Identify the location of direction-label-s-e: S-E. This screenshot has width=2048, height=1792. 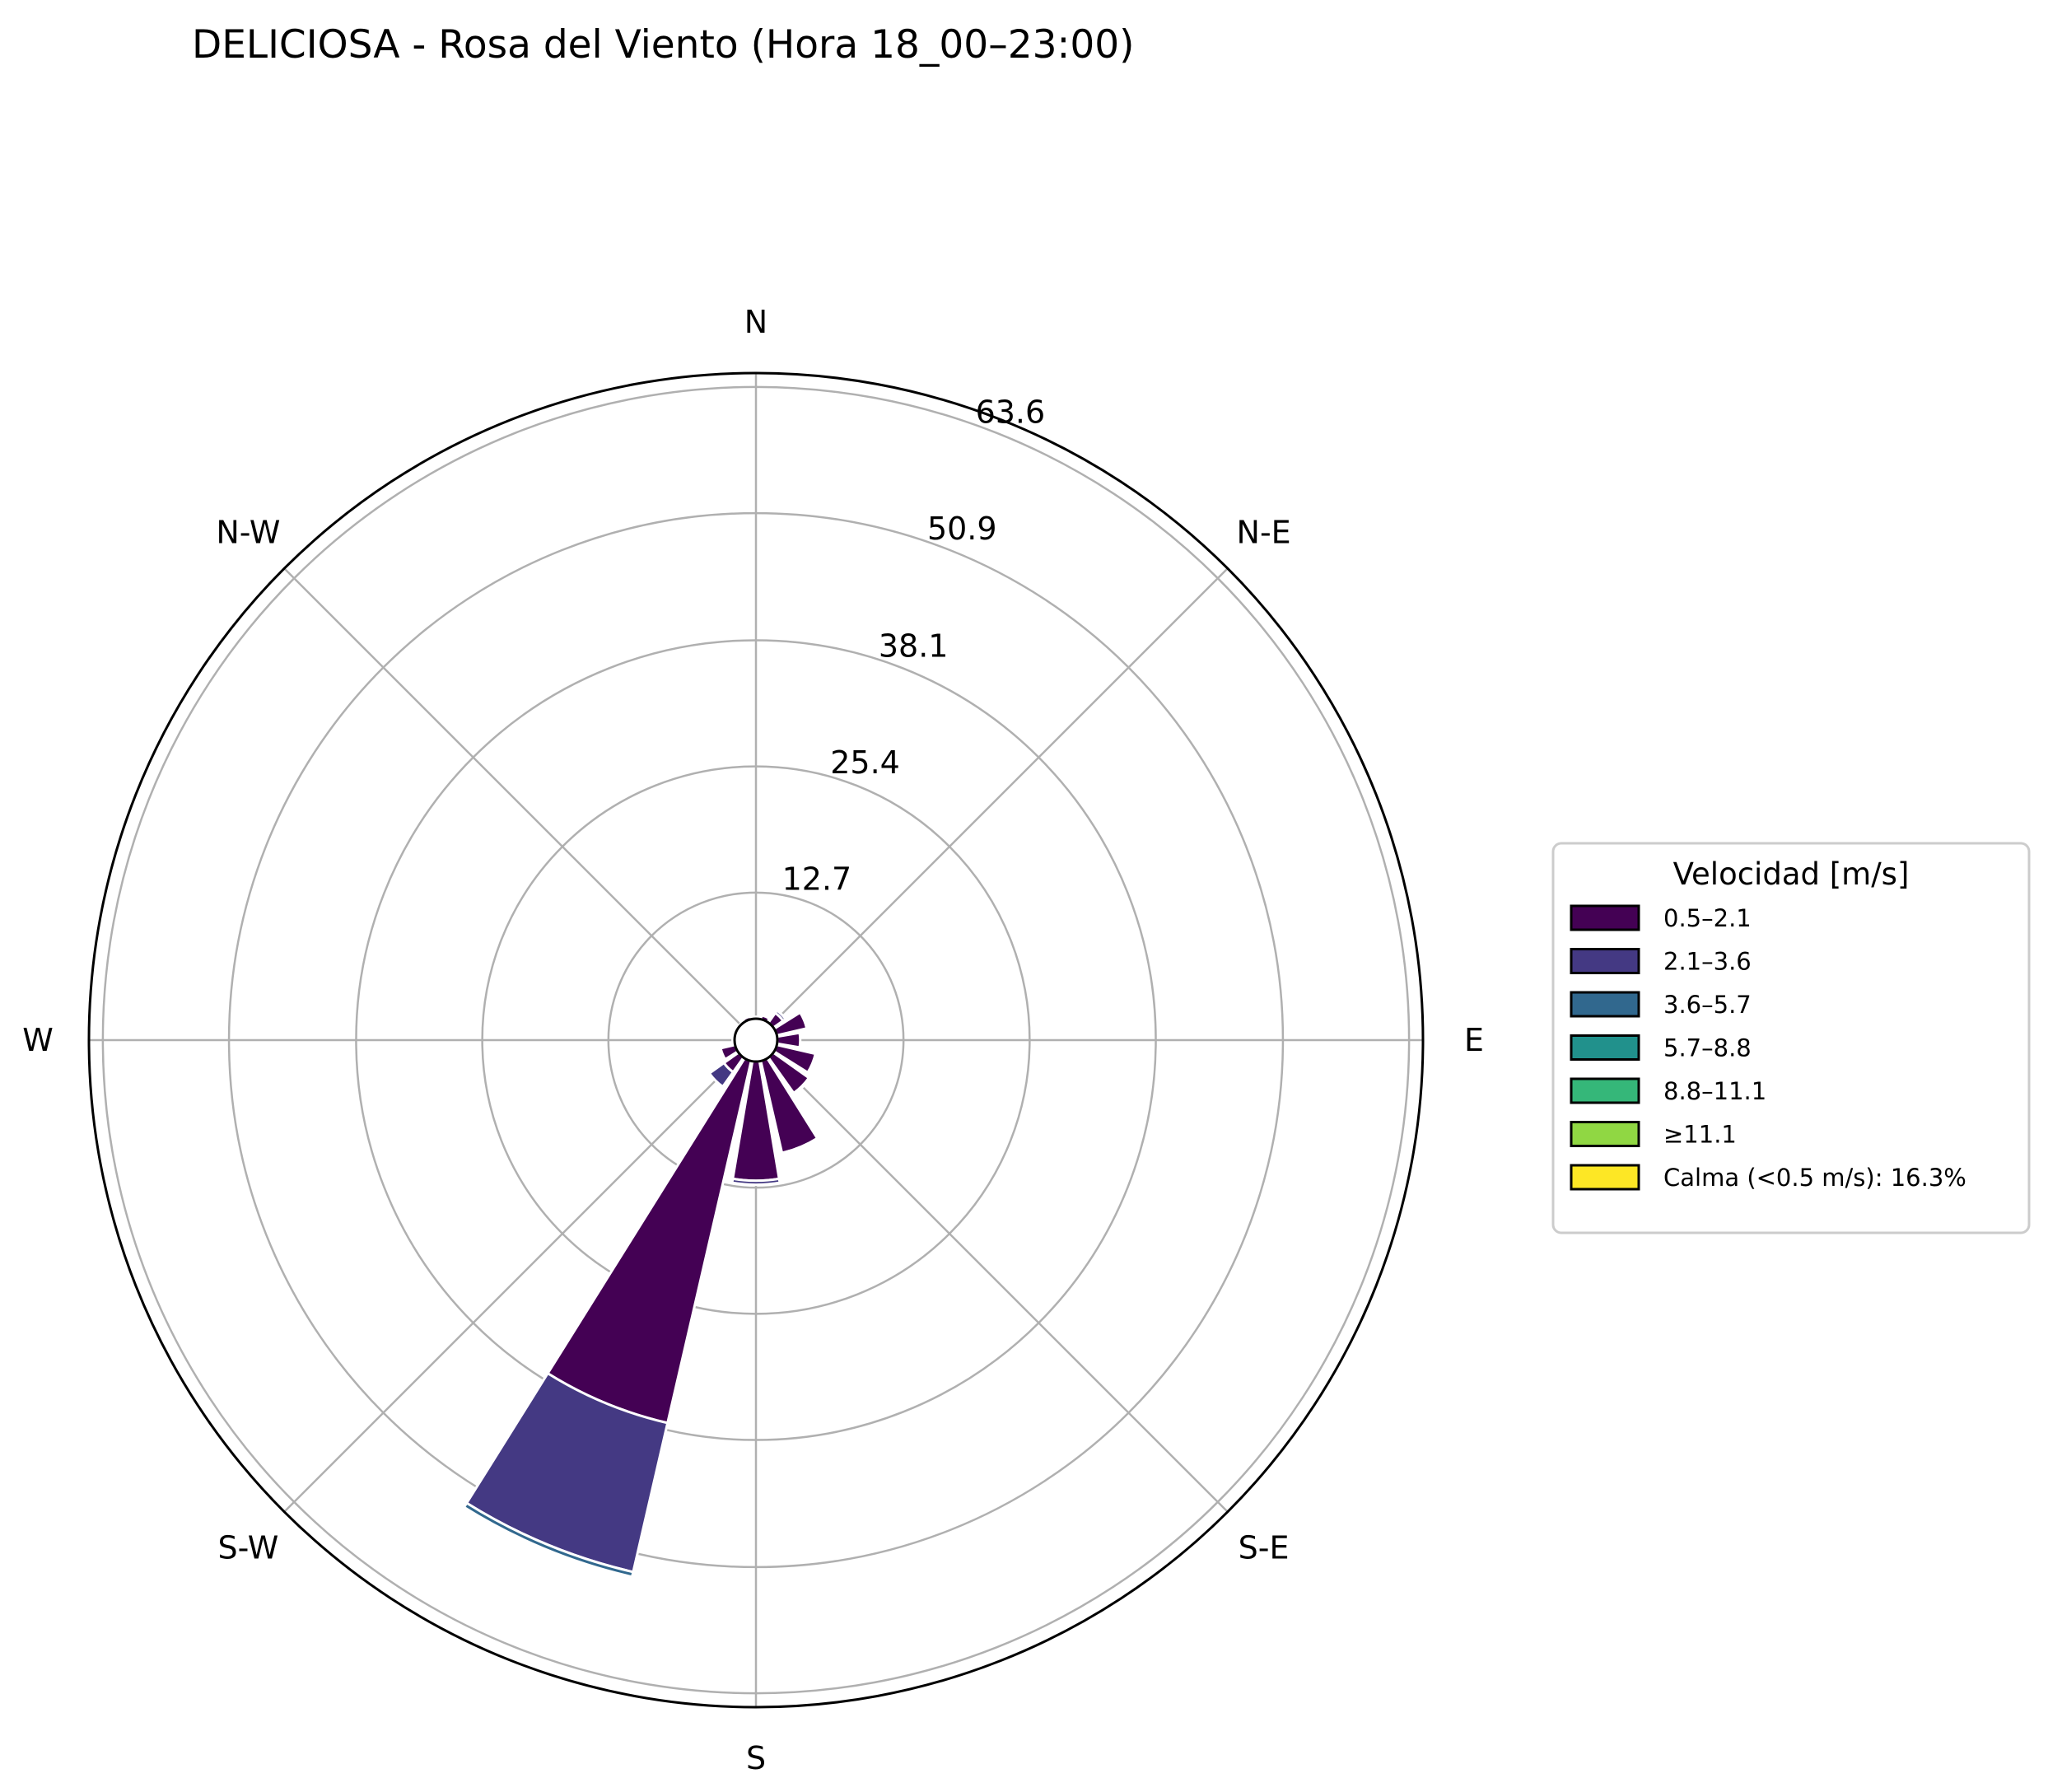
(1264, 1548).